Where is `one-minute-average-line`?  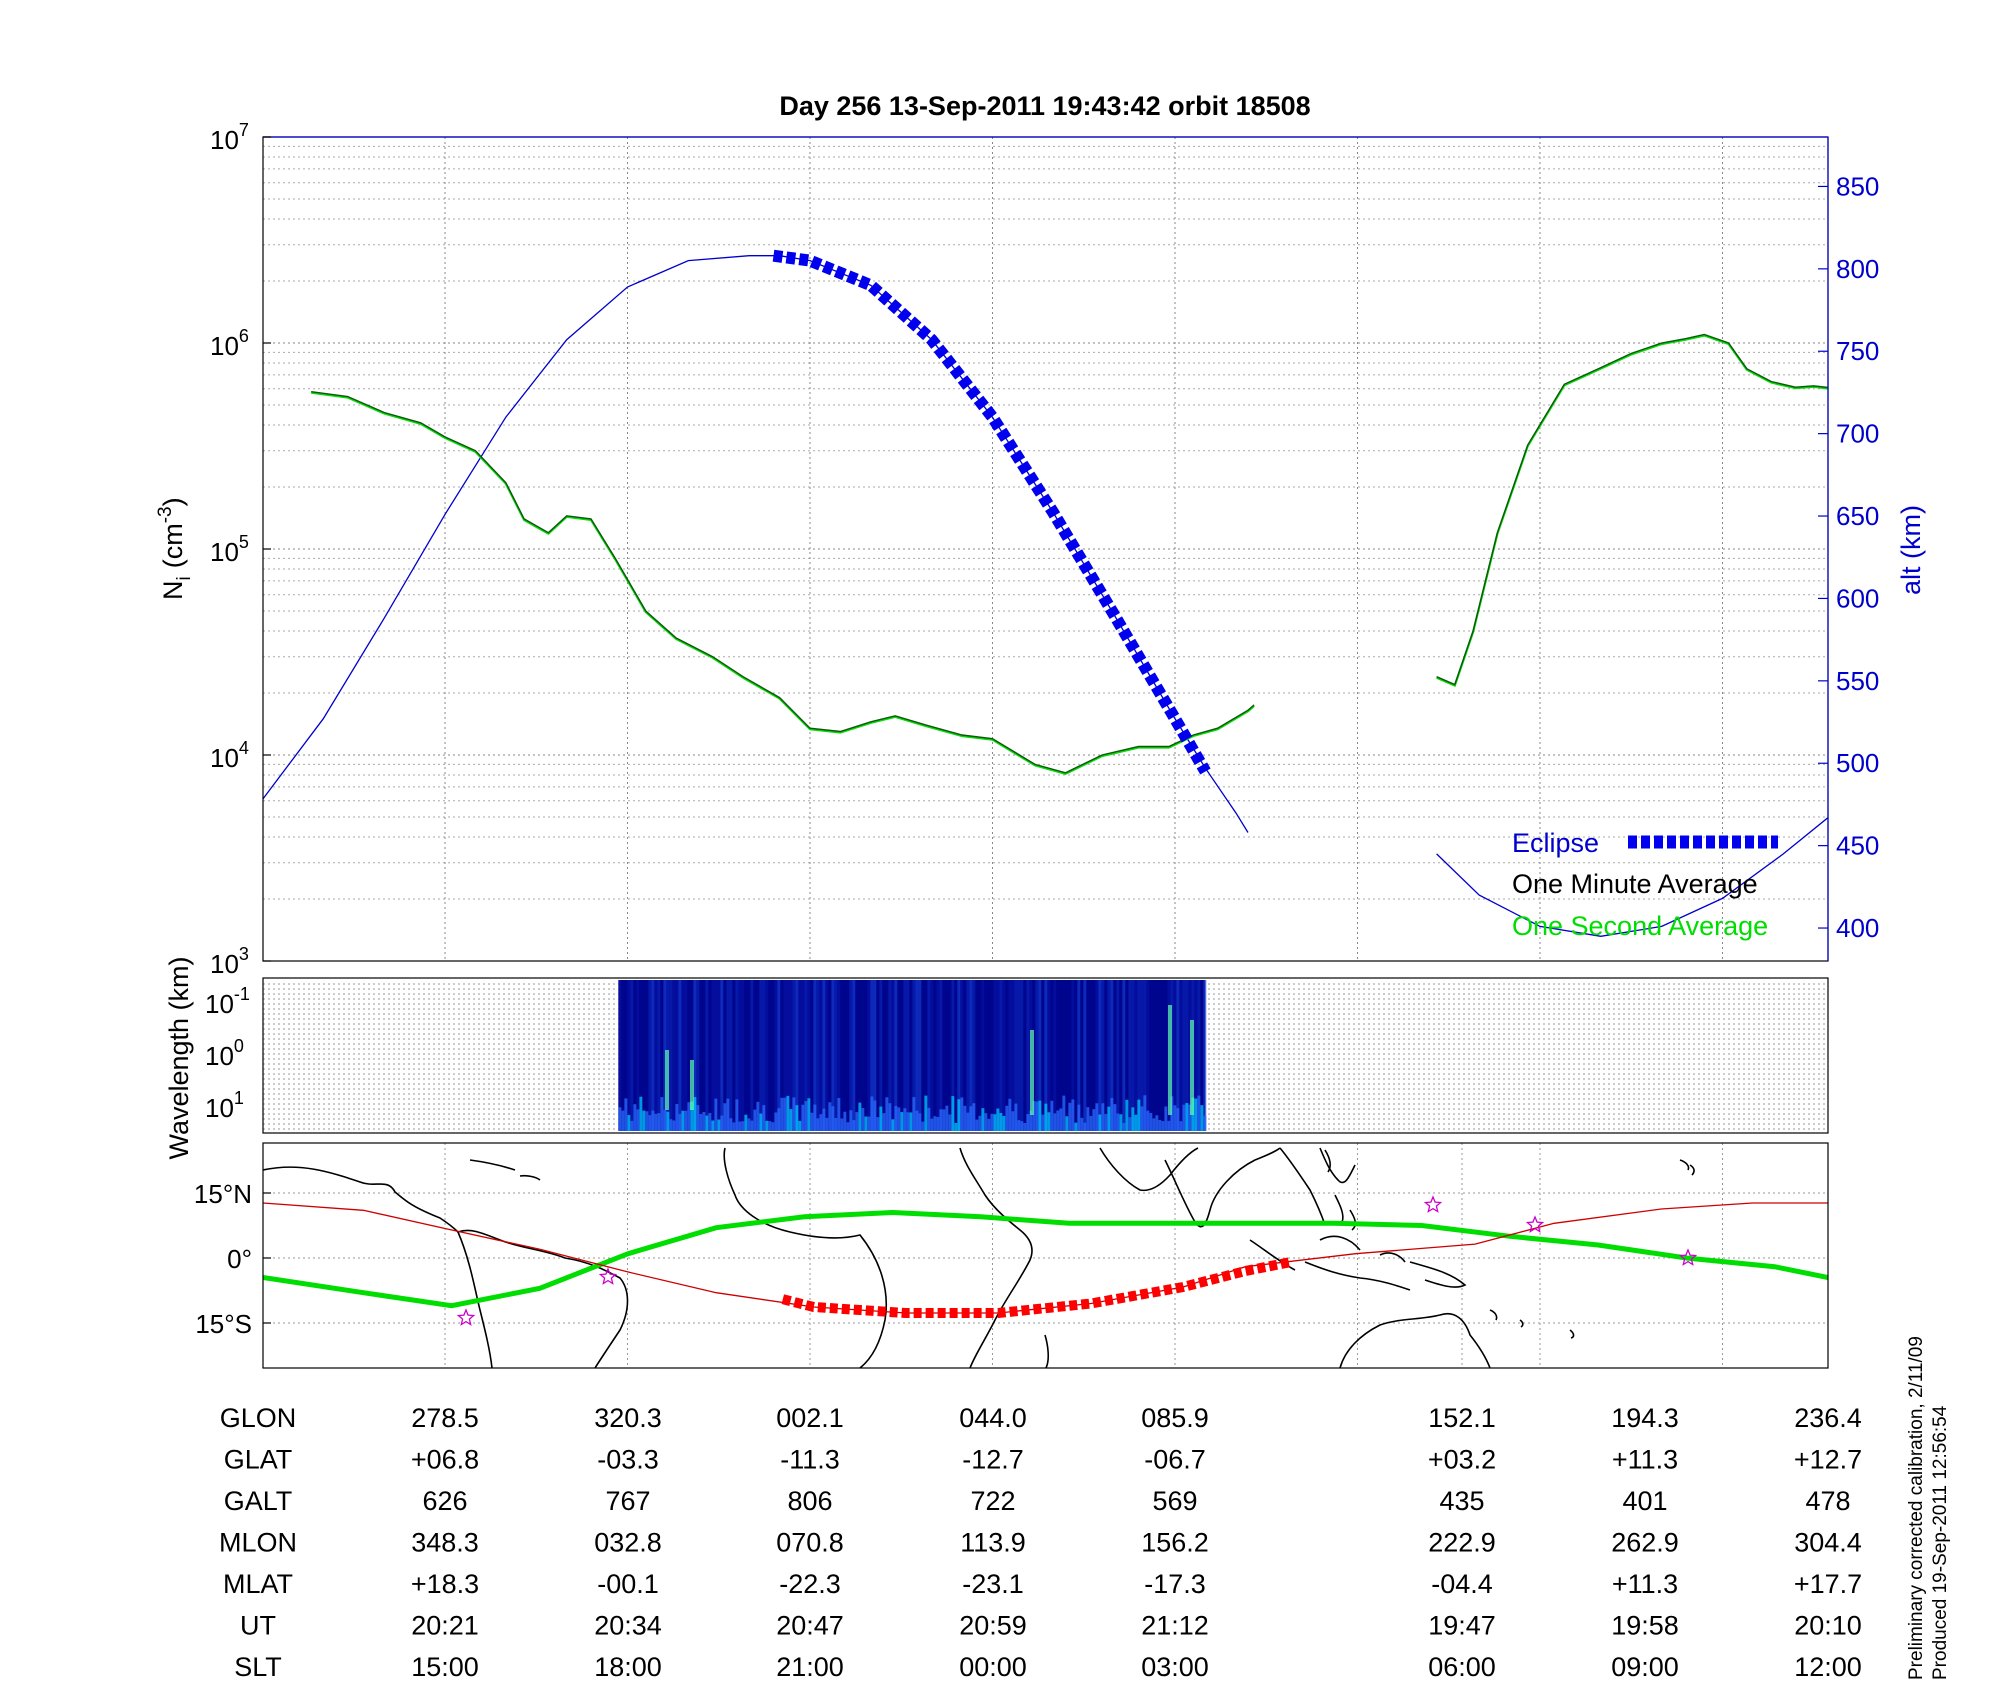
one-minute-average-line is located at coordinates (783, 582).